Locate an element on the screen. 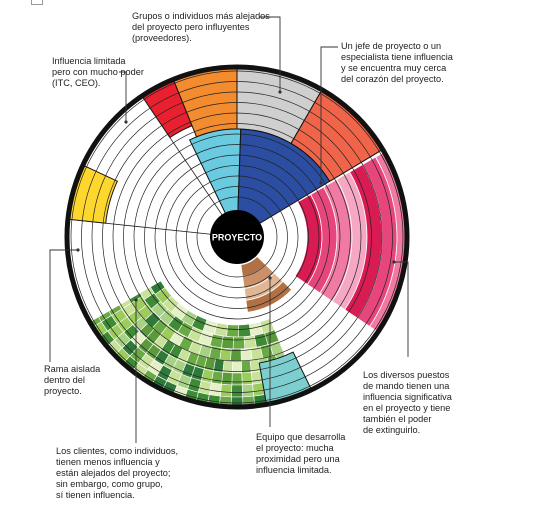  leader-grupos-dot is located at coordinates (280, 92).